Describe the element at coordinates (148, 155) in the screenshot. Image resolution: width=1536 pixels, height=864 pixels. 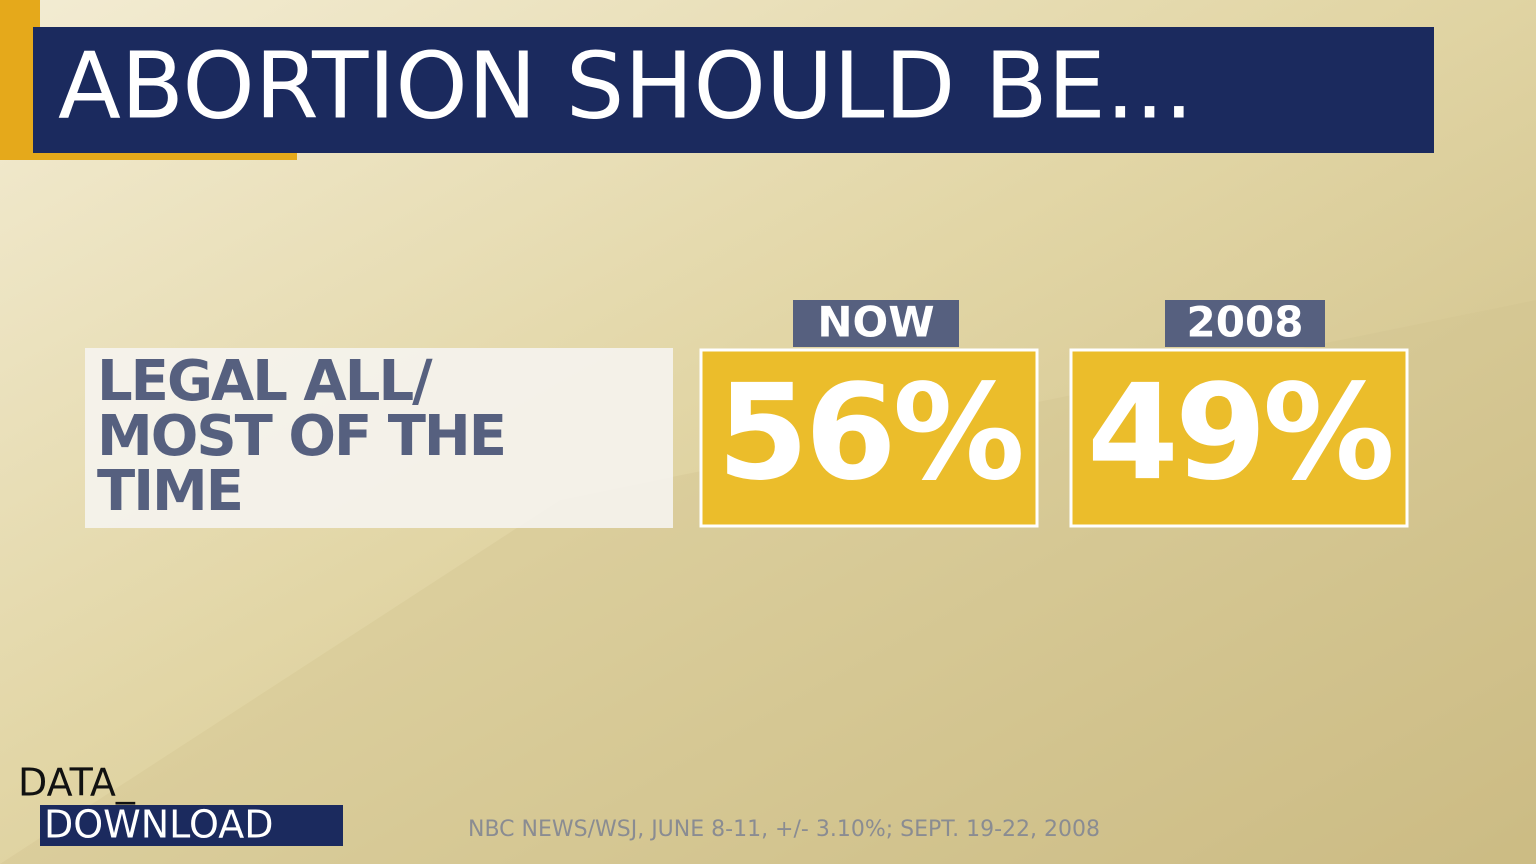
I see `accent-line` at that location.